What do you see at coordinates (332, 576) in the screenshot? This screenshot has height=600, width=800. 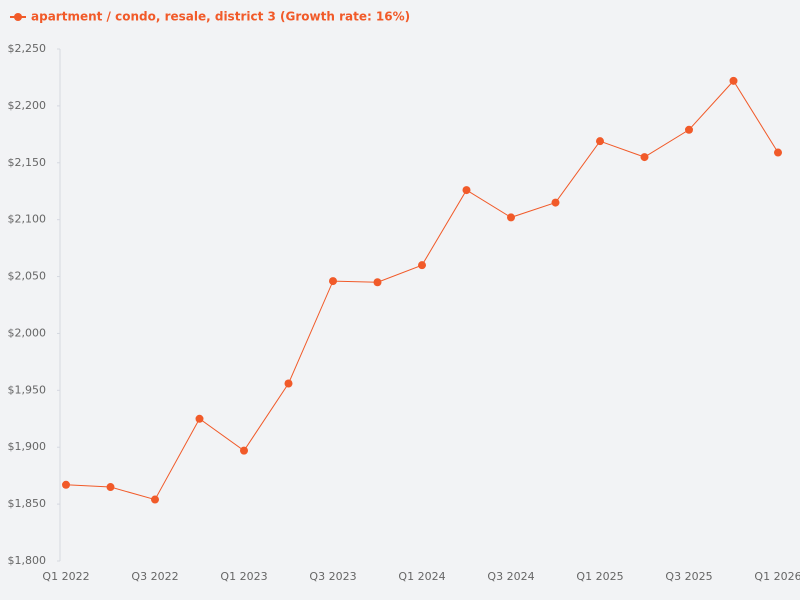 I see `x-tick-label: Q3 2023` at bounding box center [332, 576].